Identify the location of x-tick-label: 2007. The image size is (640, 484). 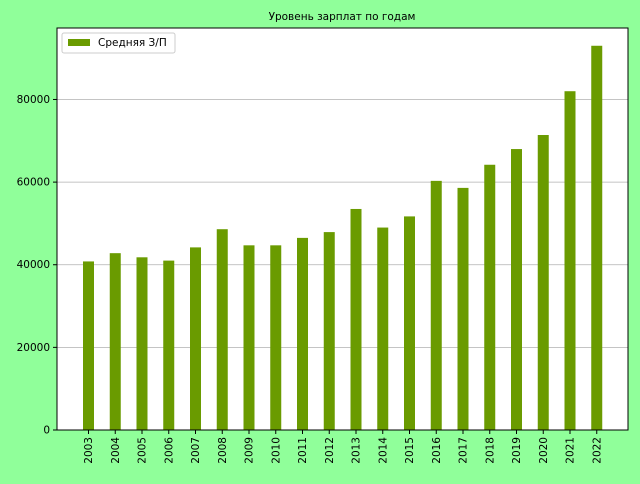
(196, 450).